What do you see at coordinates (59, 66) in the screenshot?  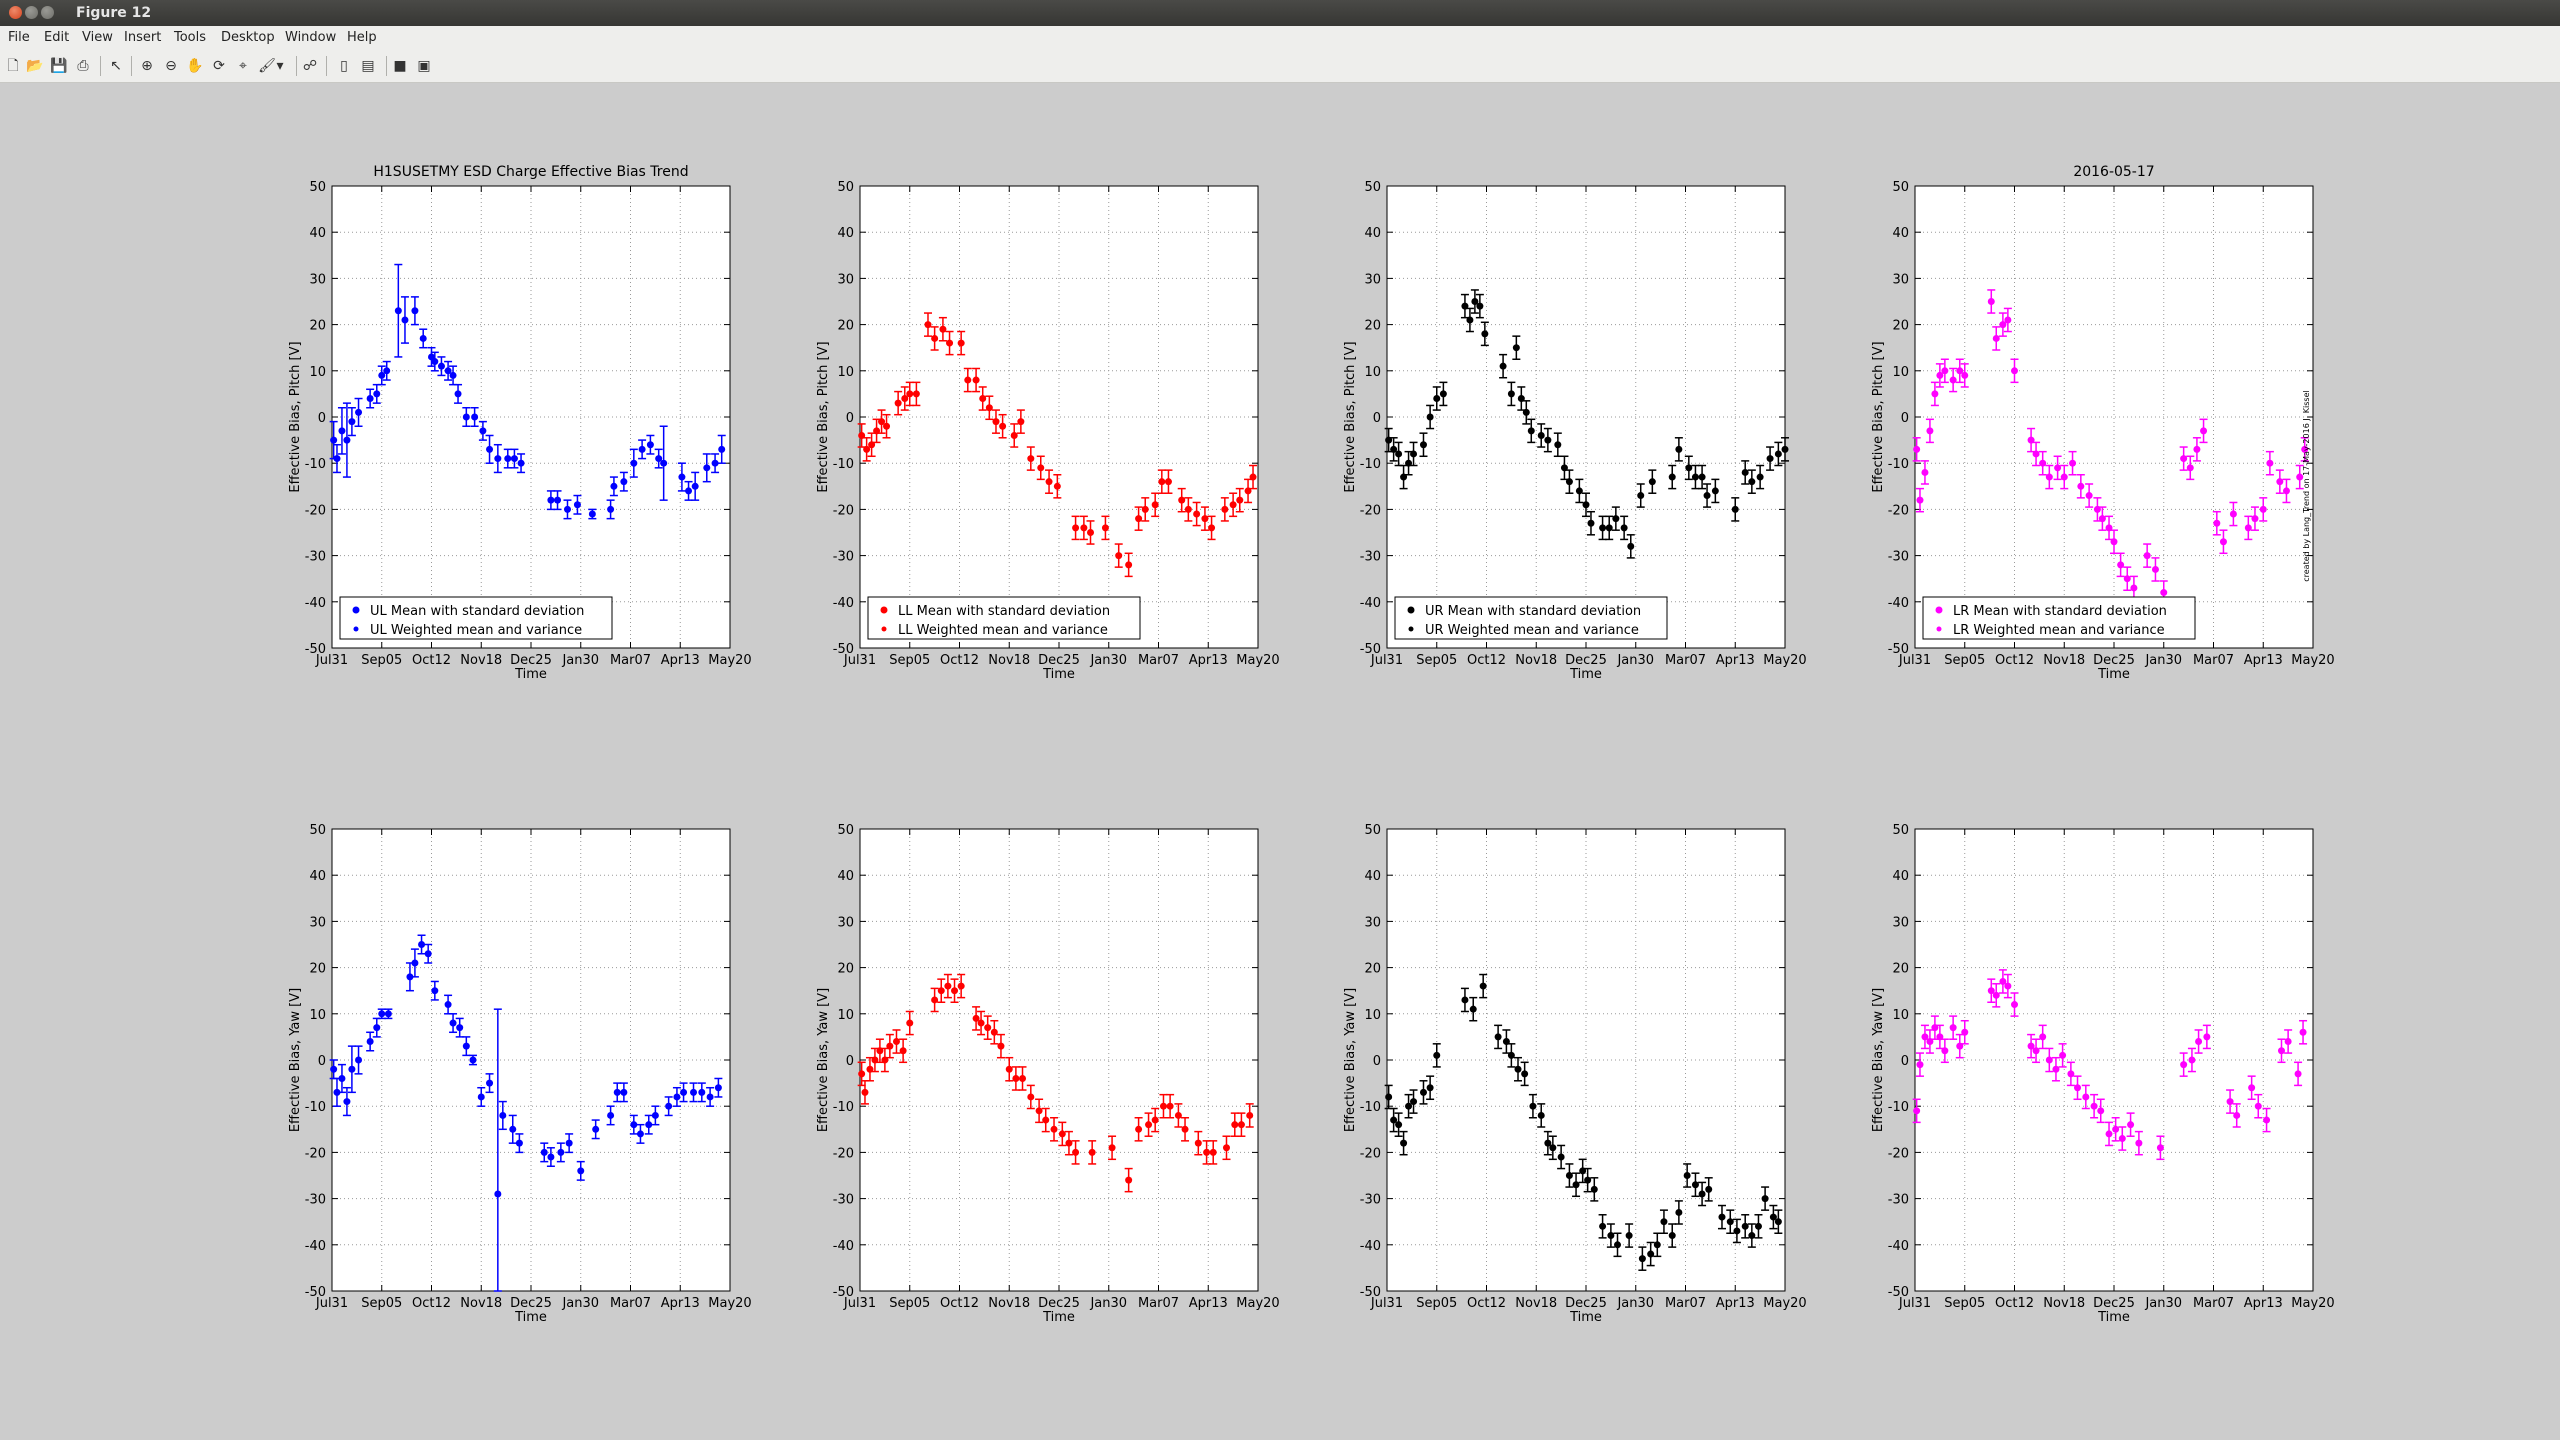 I see `save-icon: 💾` at bounding box center [59, 66].